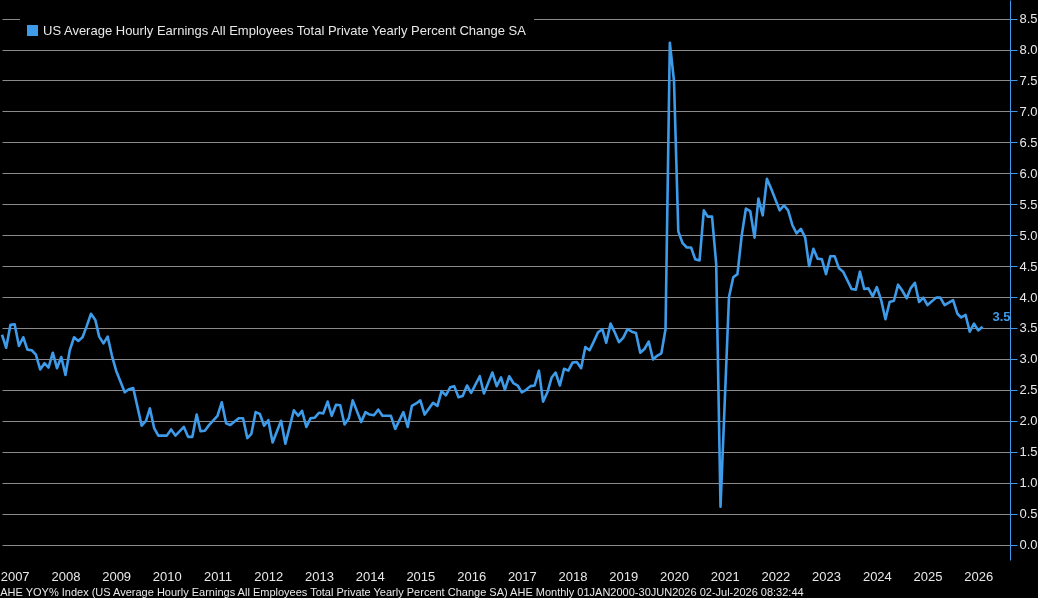  Describe the element at coordinates (421, 576) in the screenshot. I see `x-tick-label: 2015` at that location.